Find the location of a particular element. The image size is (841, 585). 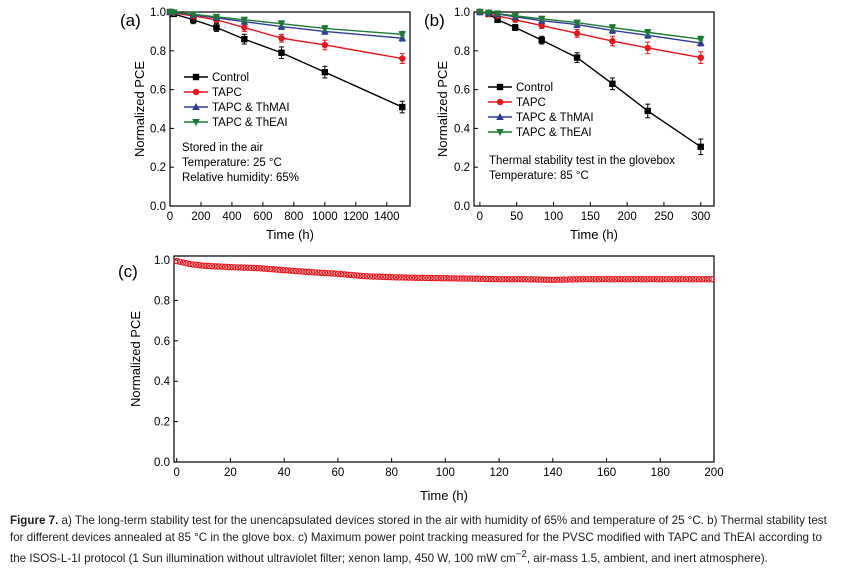

x-tick-label: 200 is located at coordinates (627, 217).